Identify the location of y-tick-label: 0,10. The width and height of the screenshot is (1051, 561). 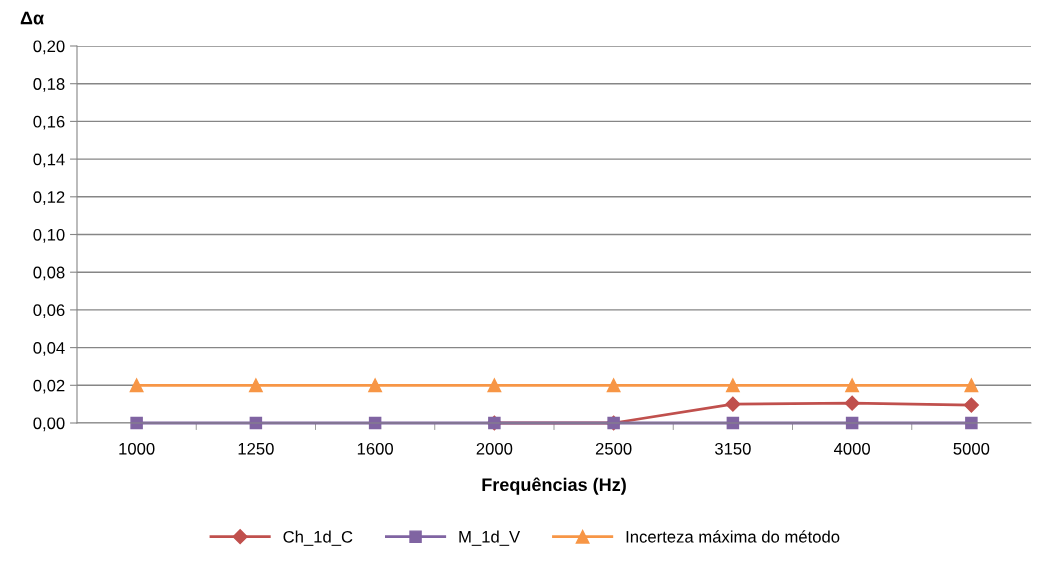
(49, 235).